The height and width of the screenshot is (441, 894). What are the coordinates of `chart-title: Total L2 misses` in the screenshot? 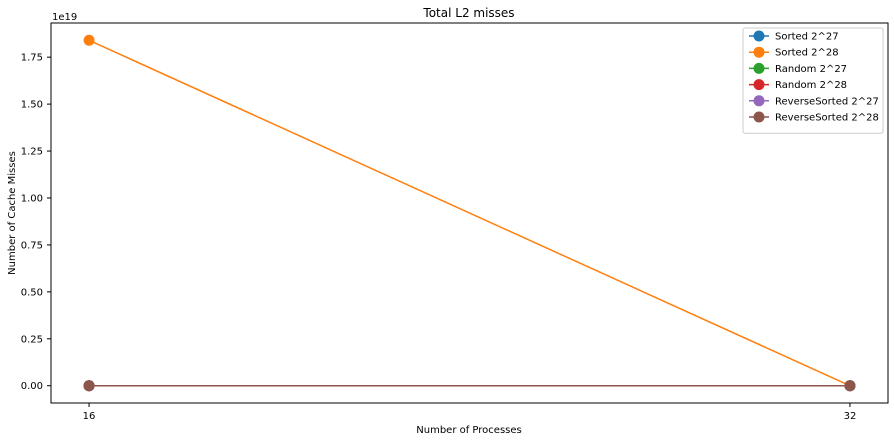 It's located at (468, 13).